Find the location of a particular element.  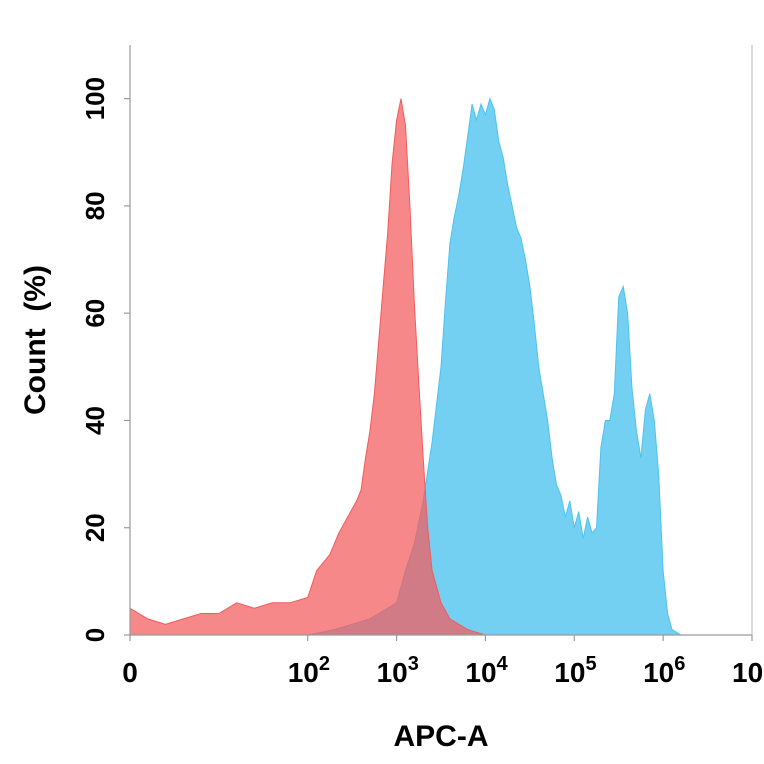

y-tick-label: 80 is located at coordinates (95, 205).